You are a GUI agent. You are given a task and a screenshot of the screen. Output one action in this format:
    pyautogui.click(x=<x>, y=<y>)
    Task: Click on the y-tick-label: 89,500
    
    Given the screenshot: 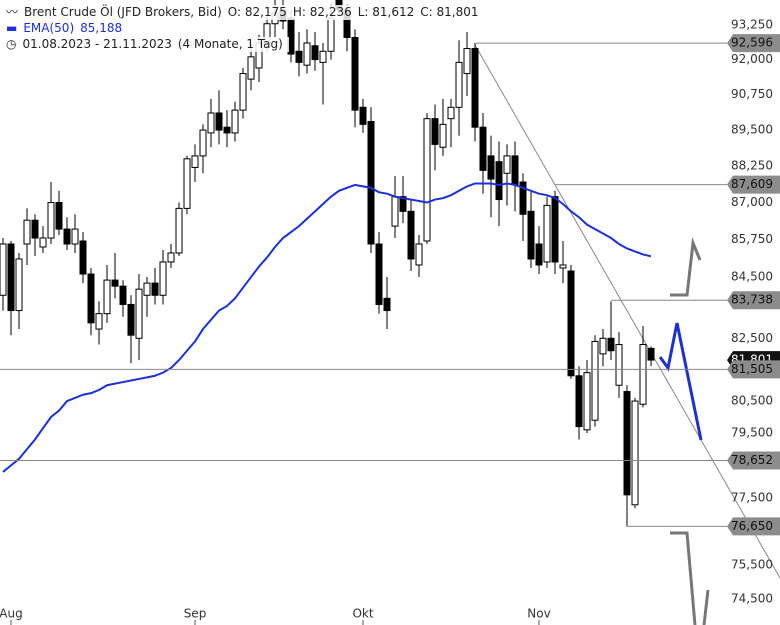 What is the action you would take?
    pyautogui.click(x=752, y=130)
    